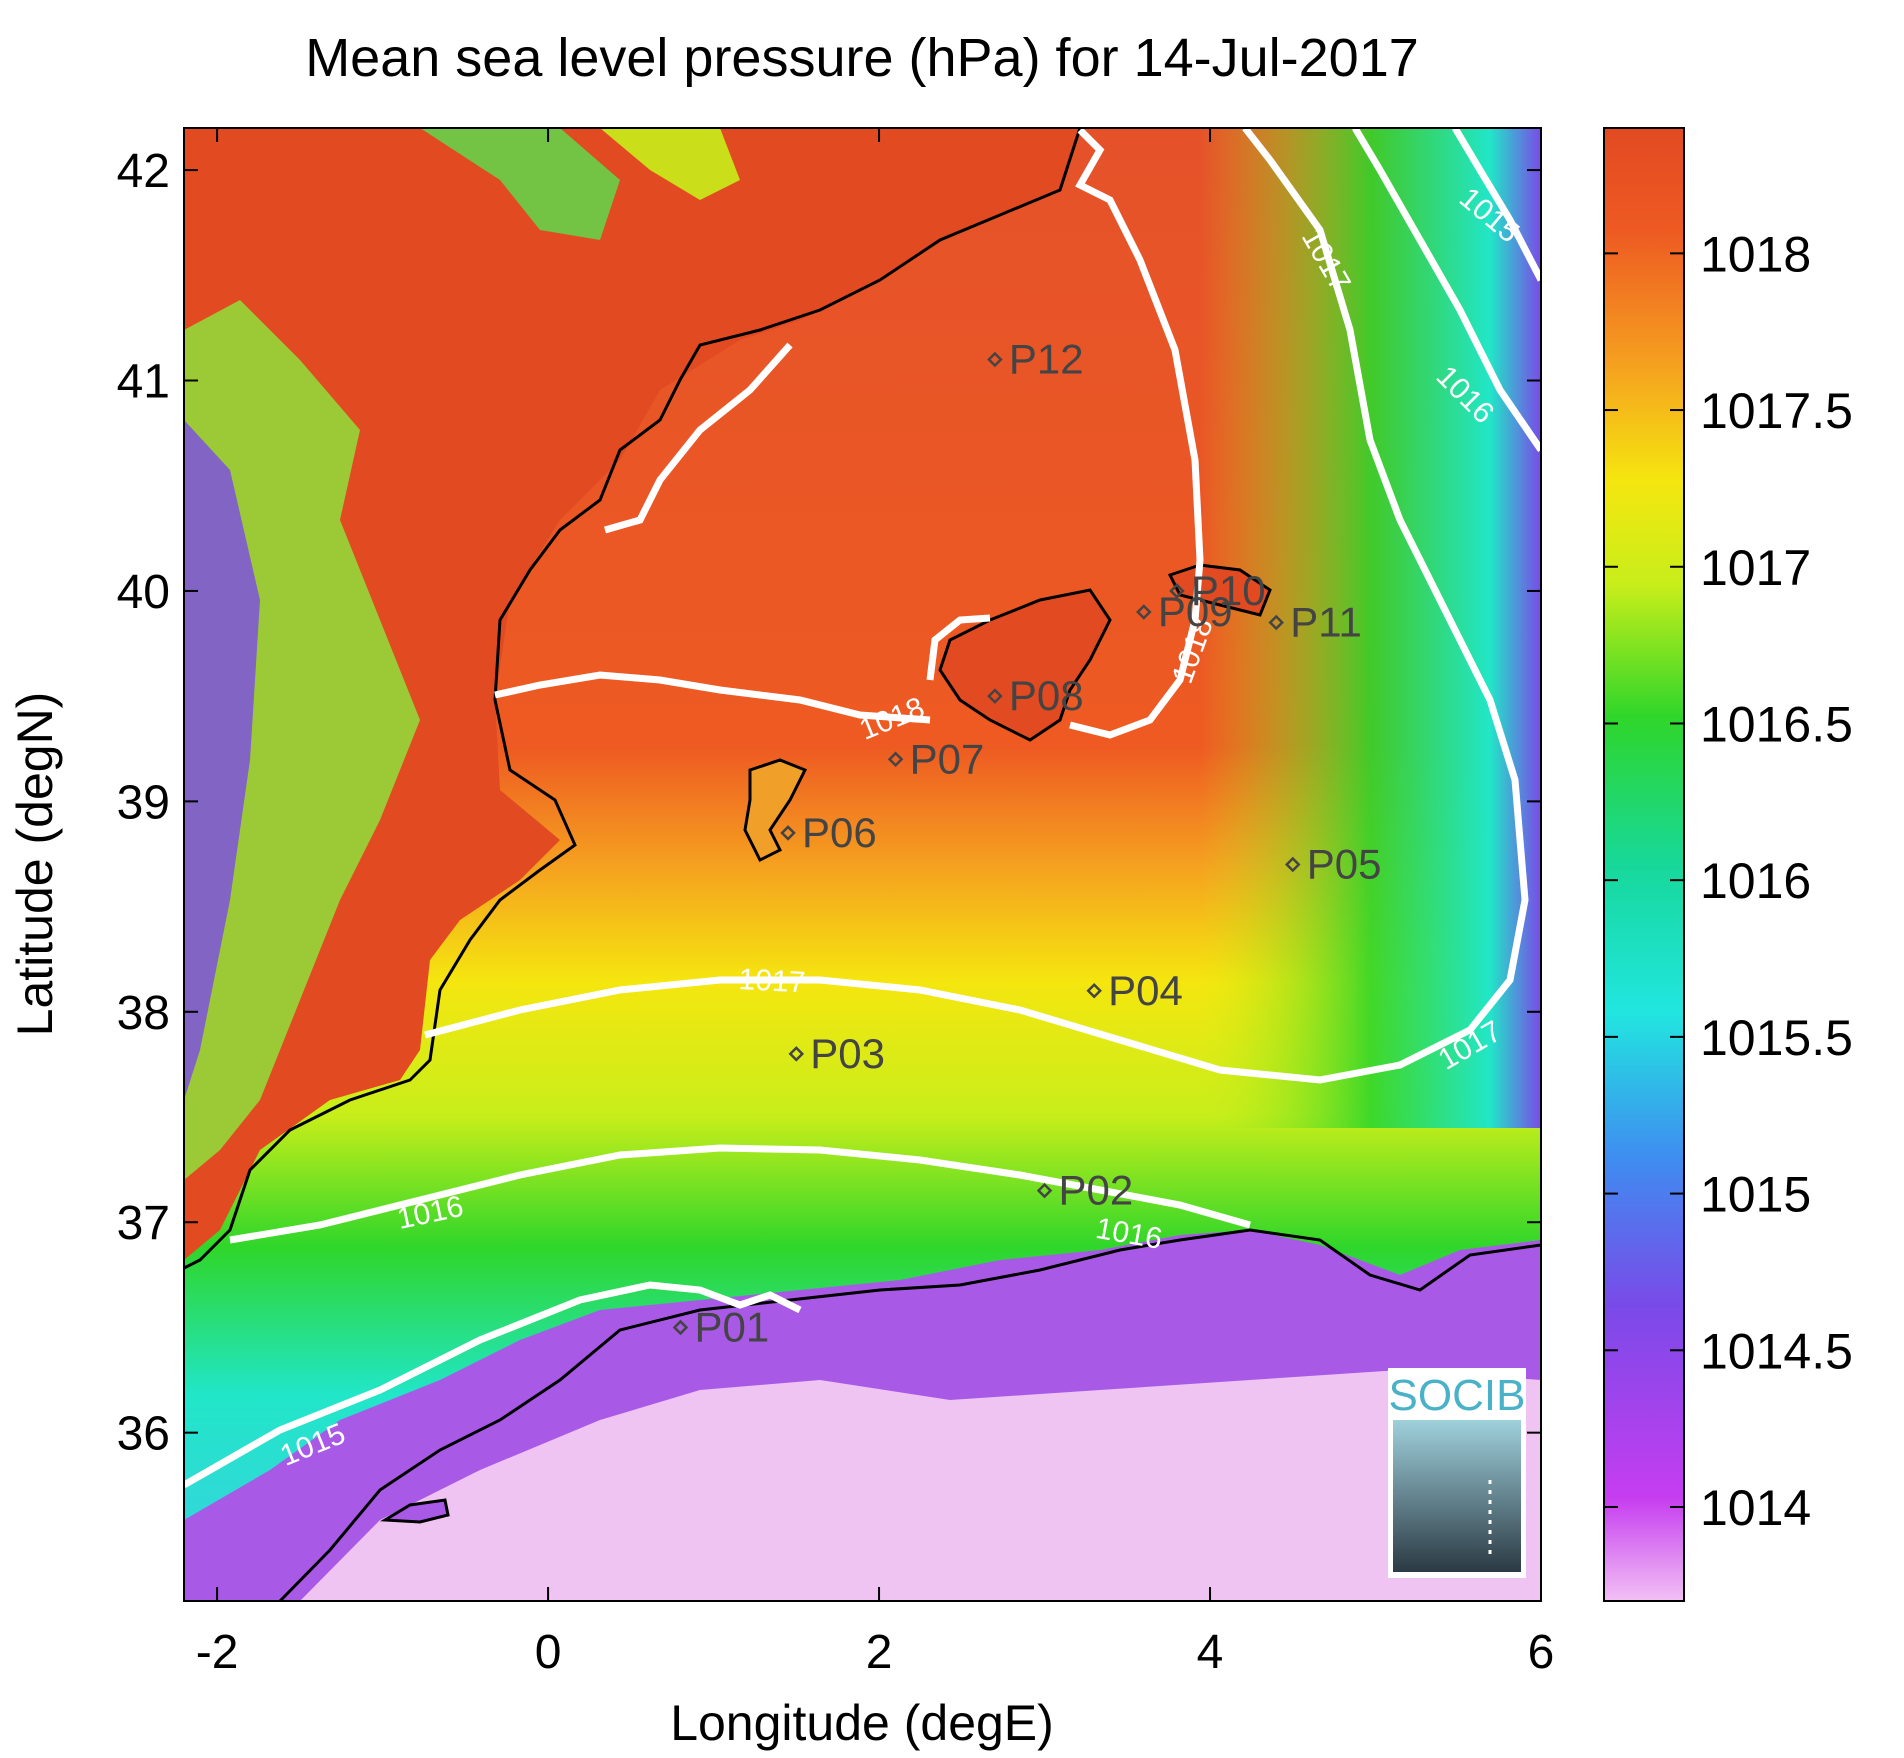 Image resolution: width=1904 pixels, height=1758 pixels. I want to click on isobar-1016-east, so click(1446, 290).